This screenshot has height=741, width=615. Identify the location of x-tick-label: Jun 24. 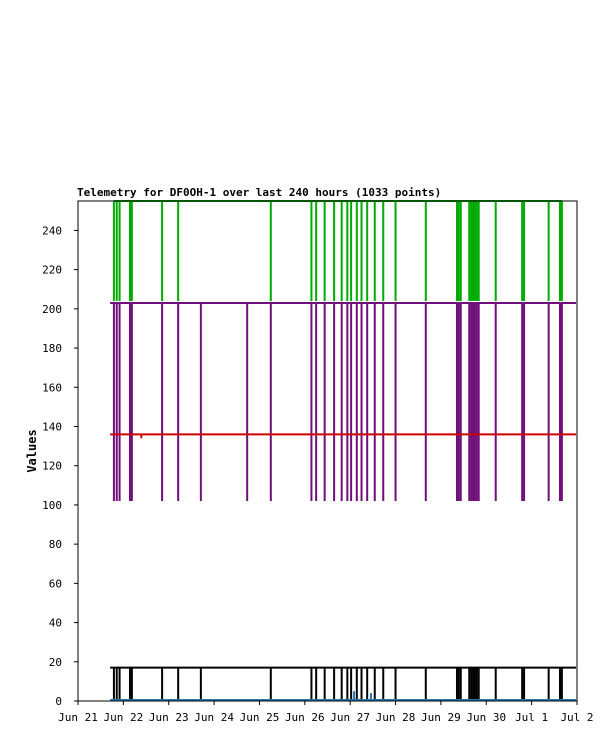
(214, 717).